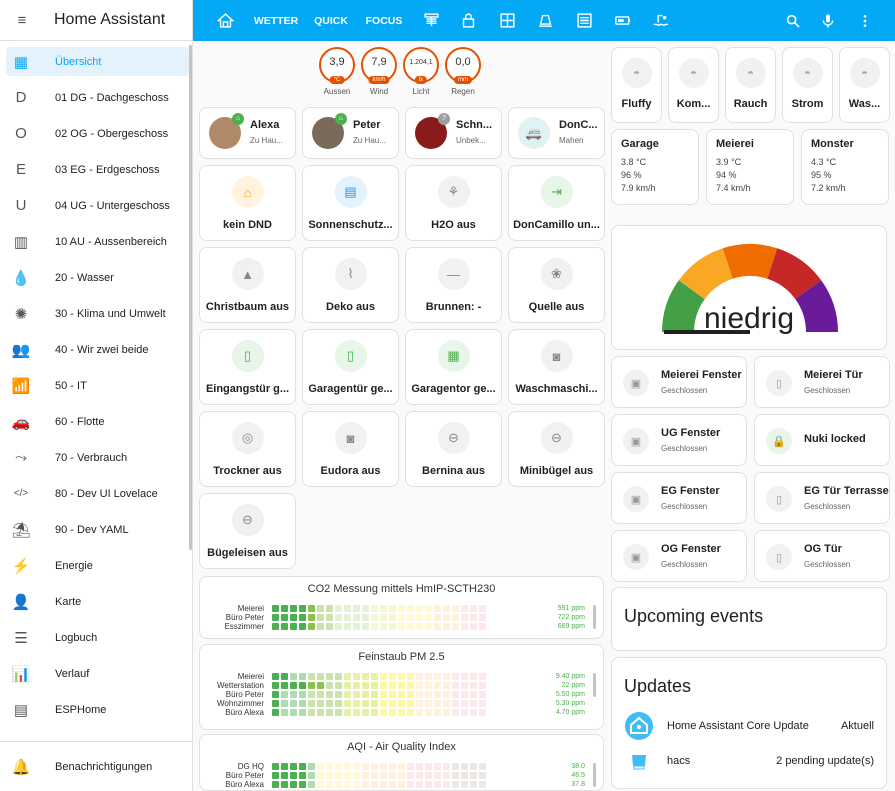 The width and height of the screenshot is (895, 791). Describe the element at coordinates (749, 287) in the screenshot. I see `gauge-card: niedrig` at that location.